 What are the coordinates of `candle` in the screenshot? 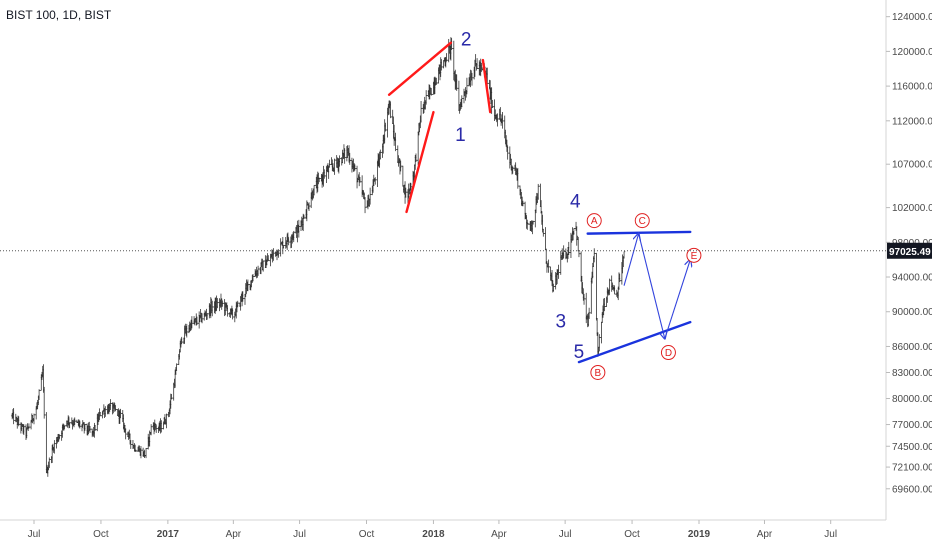 It's located at (624, 255).